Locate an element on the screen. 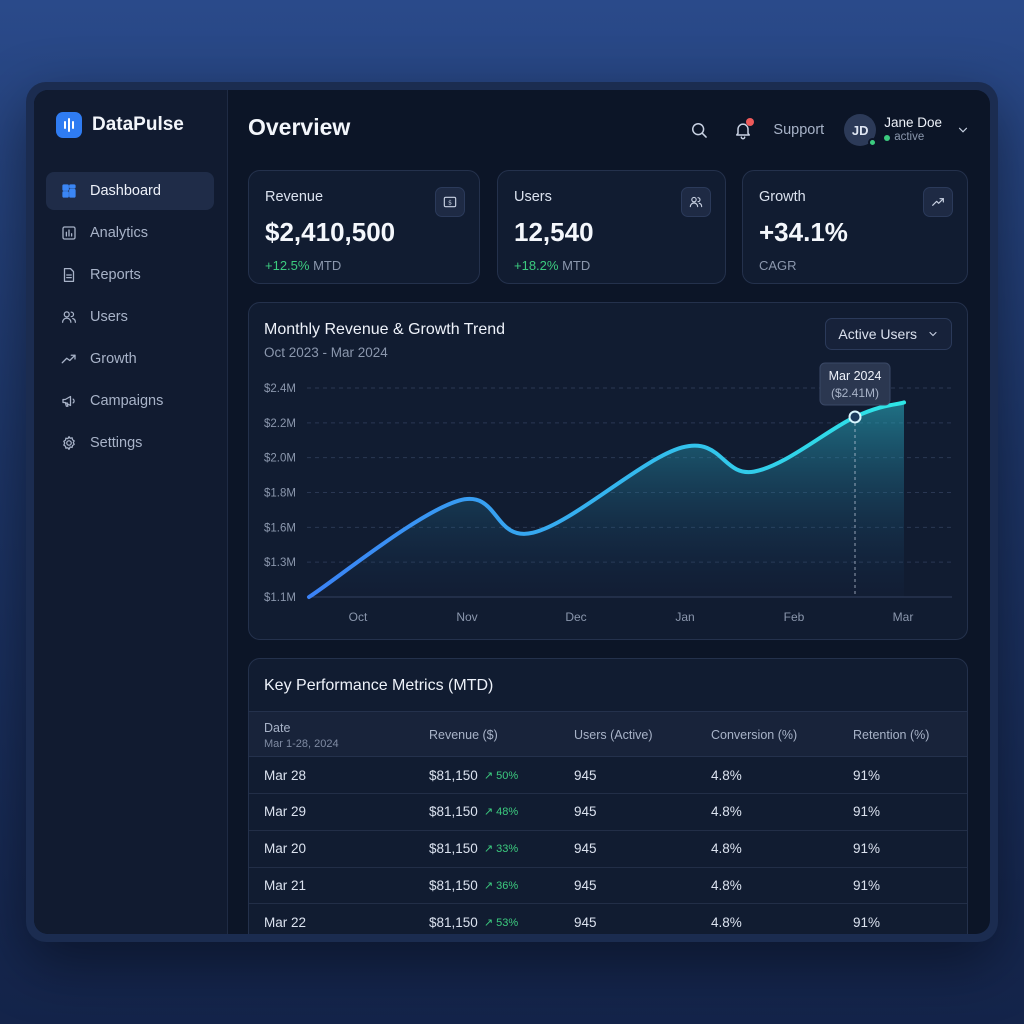 Image resolution: width=1024 pixels, height=1024 pixels. table-cell: Mar 21 is located at coordinates (285, 885).